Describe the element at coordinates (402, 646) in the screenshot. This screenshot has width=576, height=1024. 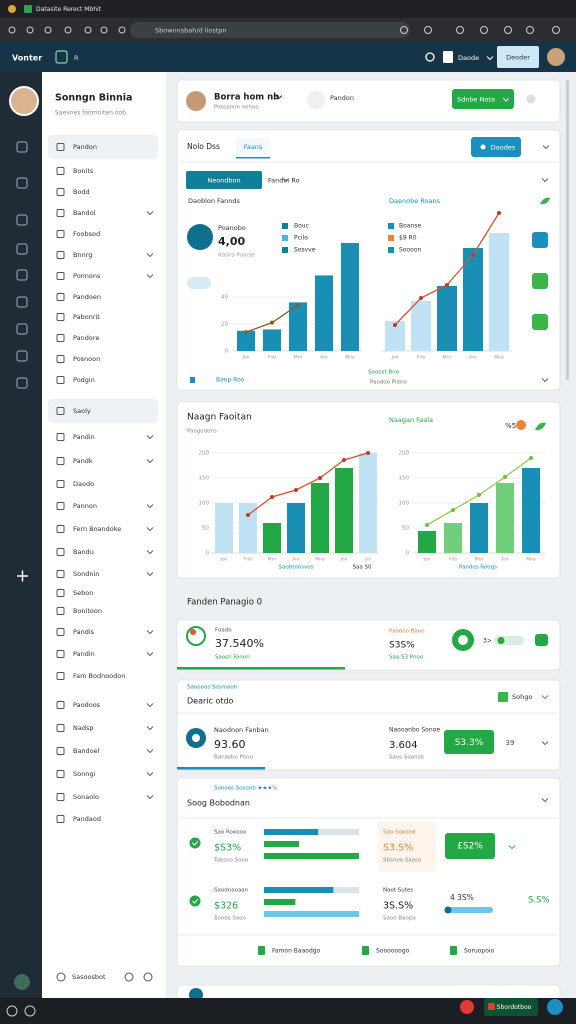
I see `kpi-value2: S3S%` at that location.